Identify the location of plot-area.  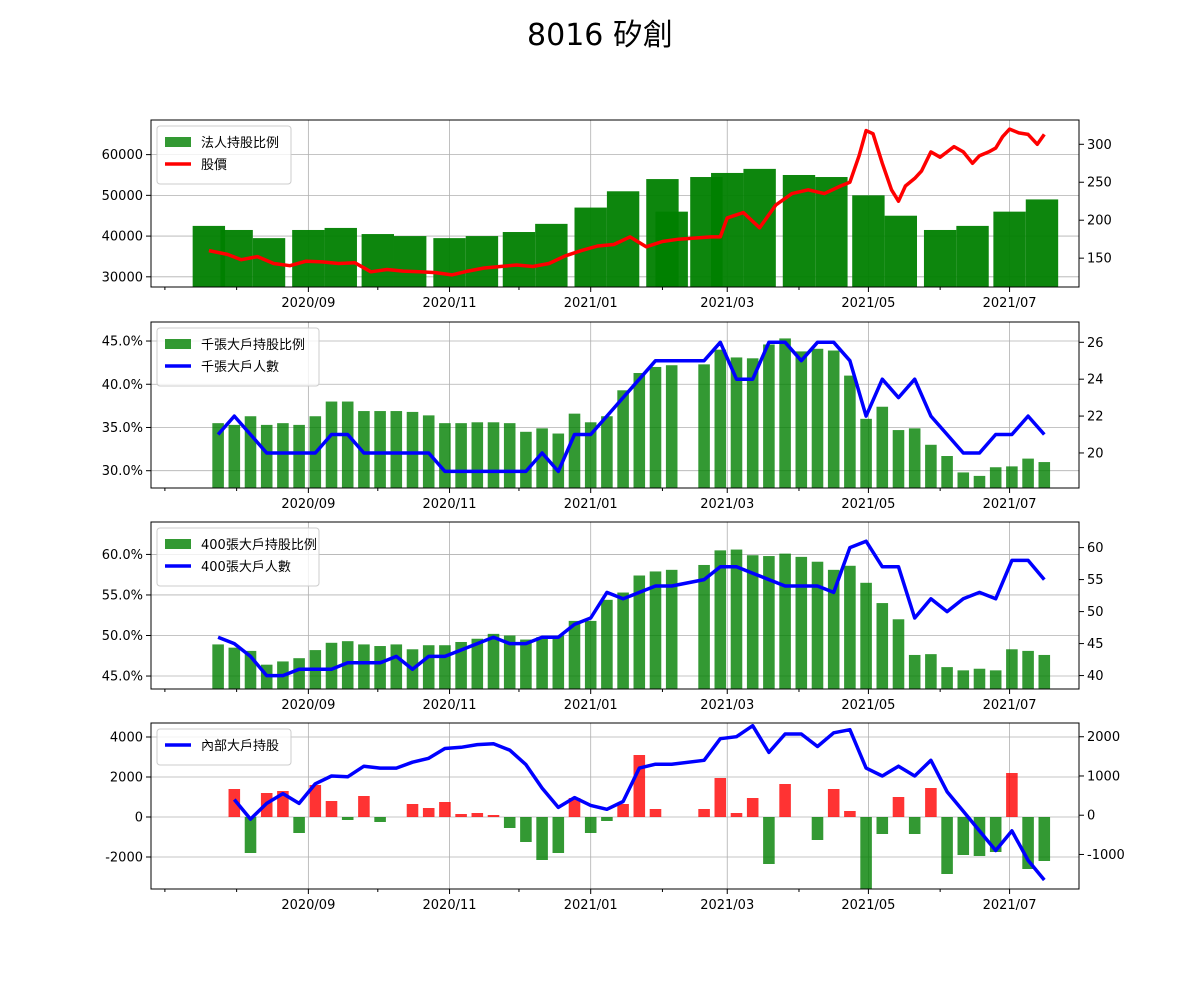
(639, 806).